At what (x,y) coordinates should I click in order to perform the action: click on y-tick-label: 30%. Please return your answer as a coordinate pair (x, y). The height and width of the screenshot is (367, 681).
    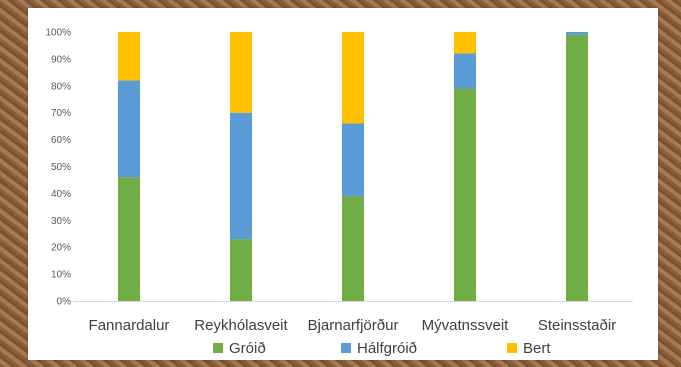
    Looking at the image, I should click on (61, 221).